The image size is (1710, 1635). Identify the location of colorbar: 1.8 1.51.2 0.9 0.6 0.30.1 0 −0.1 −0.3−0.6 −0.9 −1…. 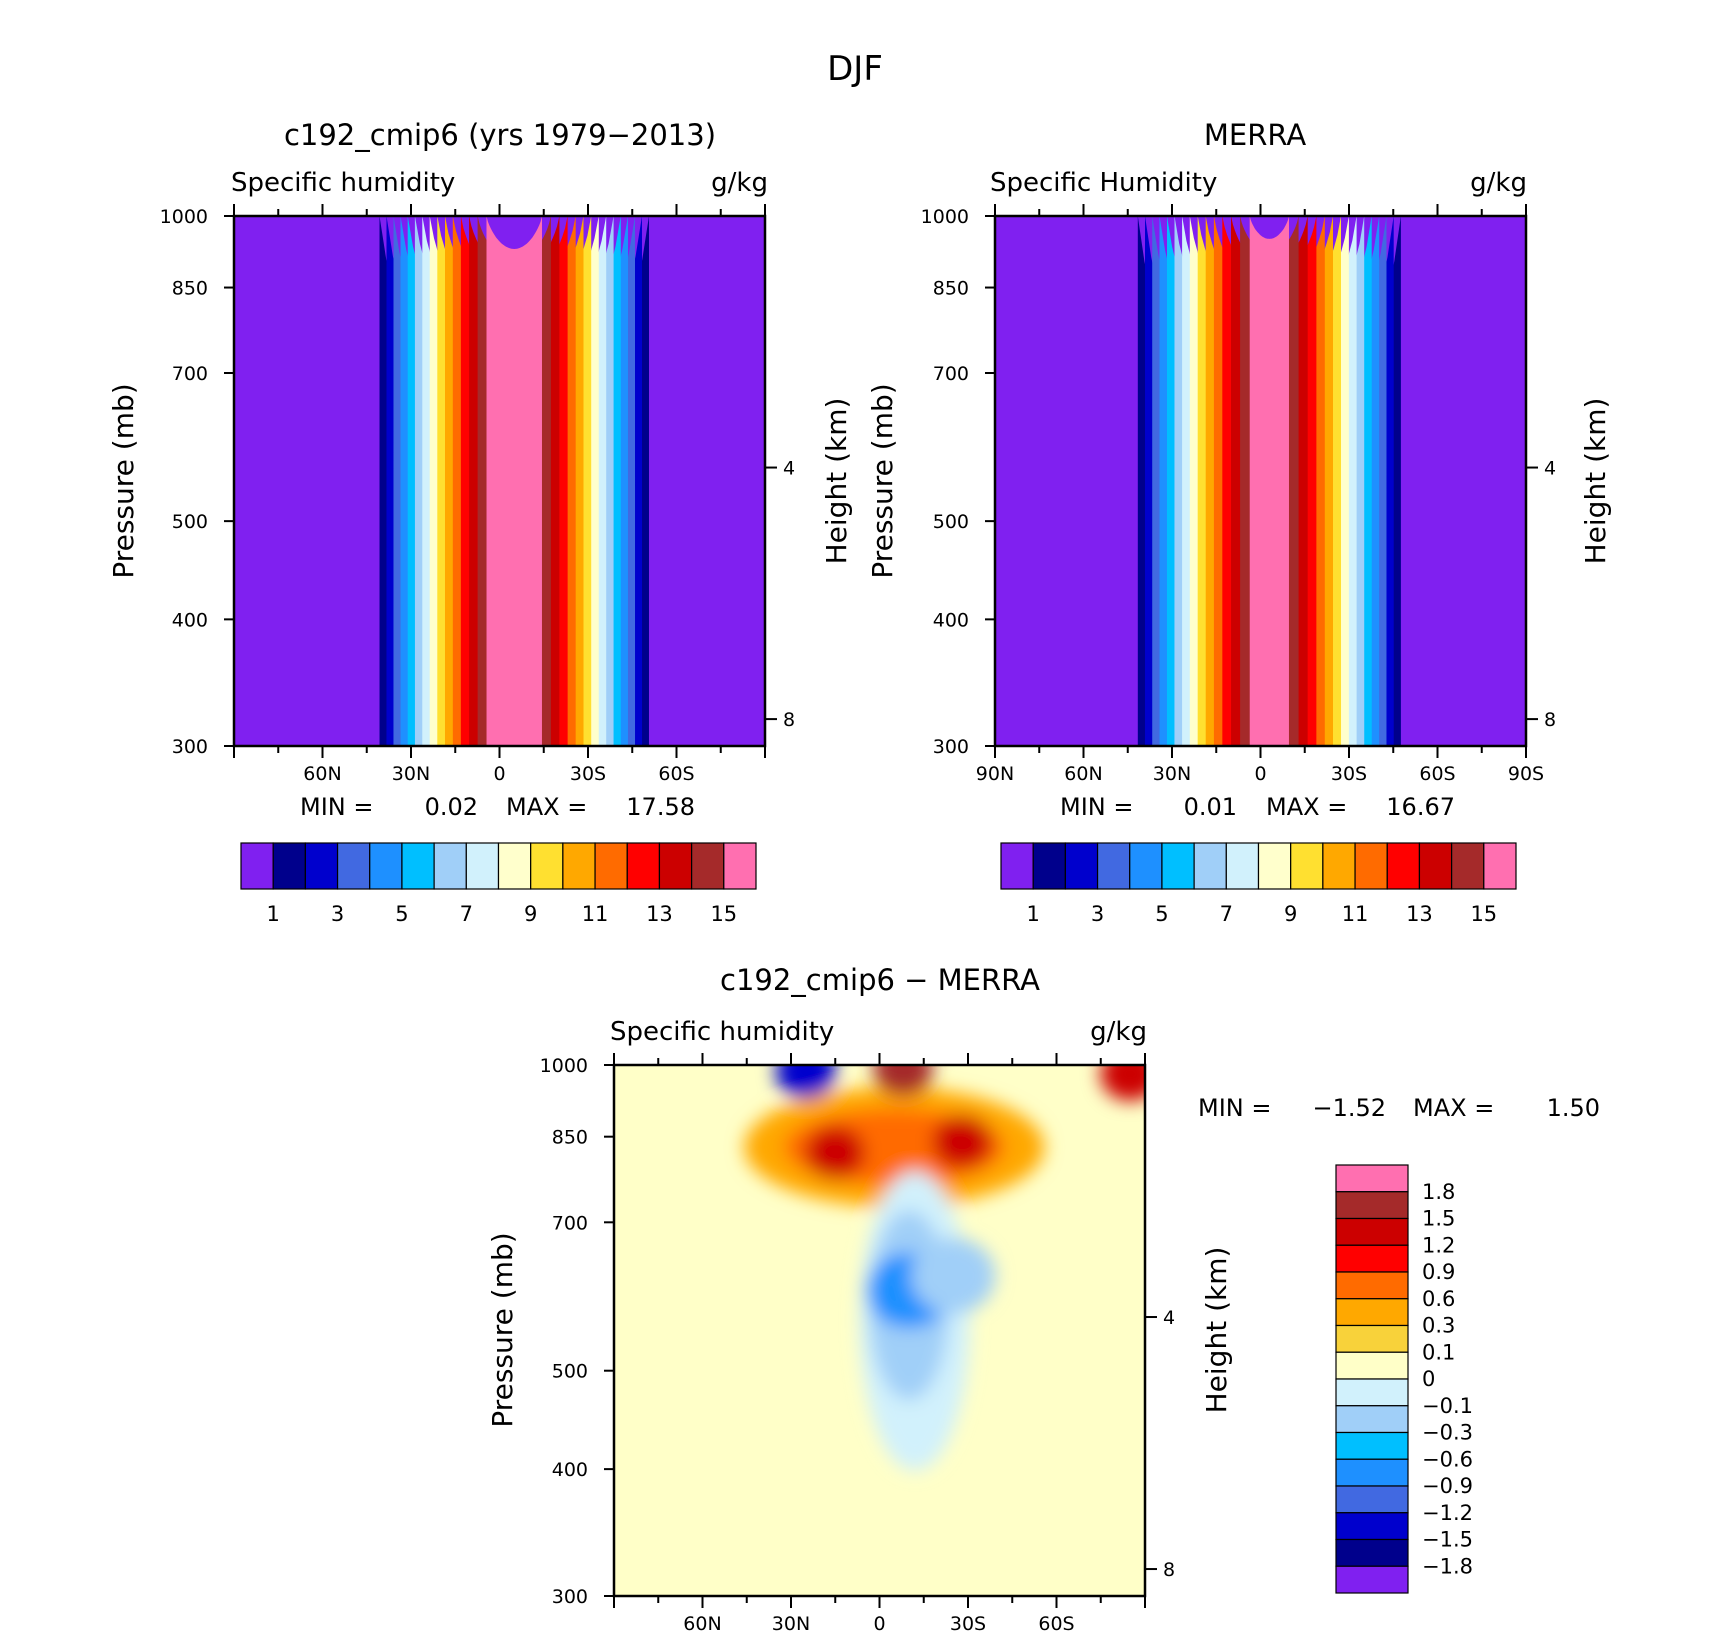
(1404, 1379).